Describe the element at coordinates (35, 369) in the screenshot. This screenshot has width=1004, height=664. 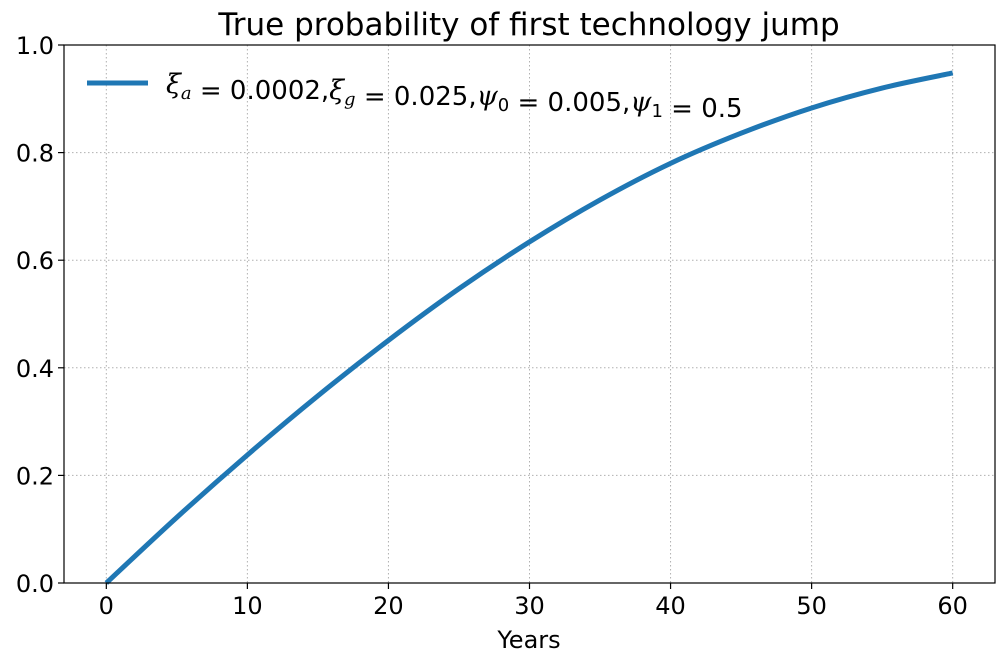
I see `y-tick-label: 0.4` at that location.